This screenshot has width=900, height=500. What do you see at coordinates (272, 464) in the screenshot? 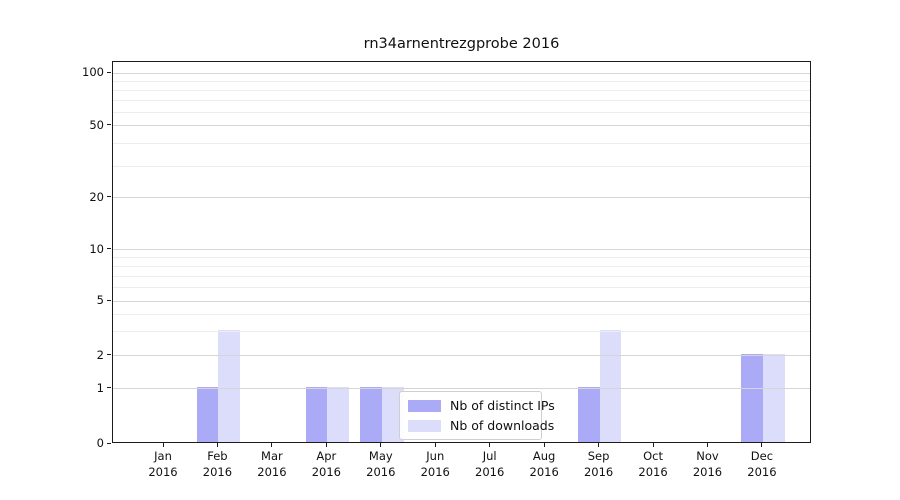
I see `x-tick-label: Mar 2016` at bounding box center [272, 464].